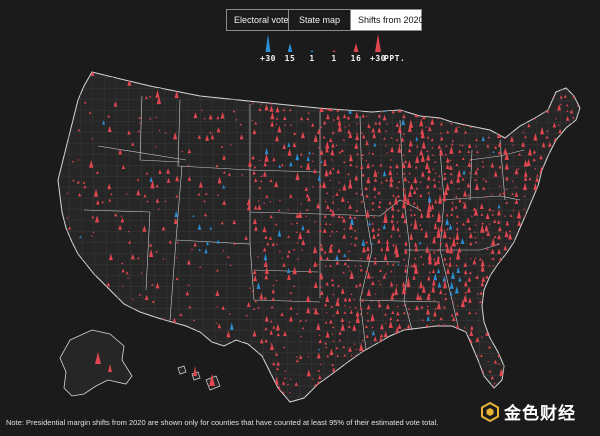 The width and height of the screenshot is (600, 436). I want to click on tab-state-map: State map, so click(320, 20).